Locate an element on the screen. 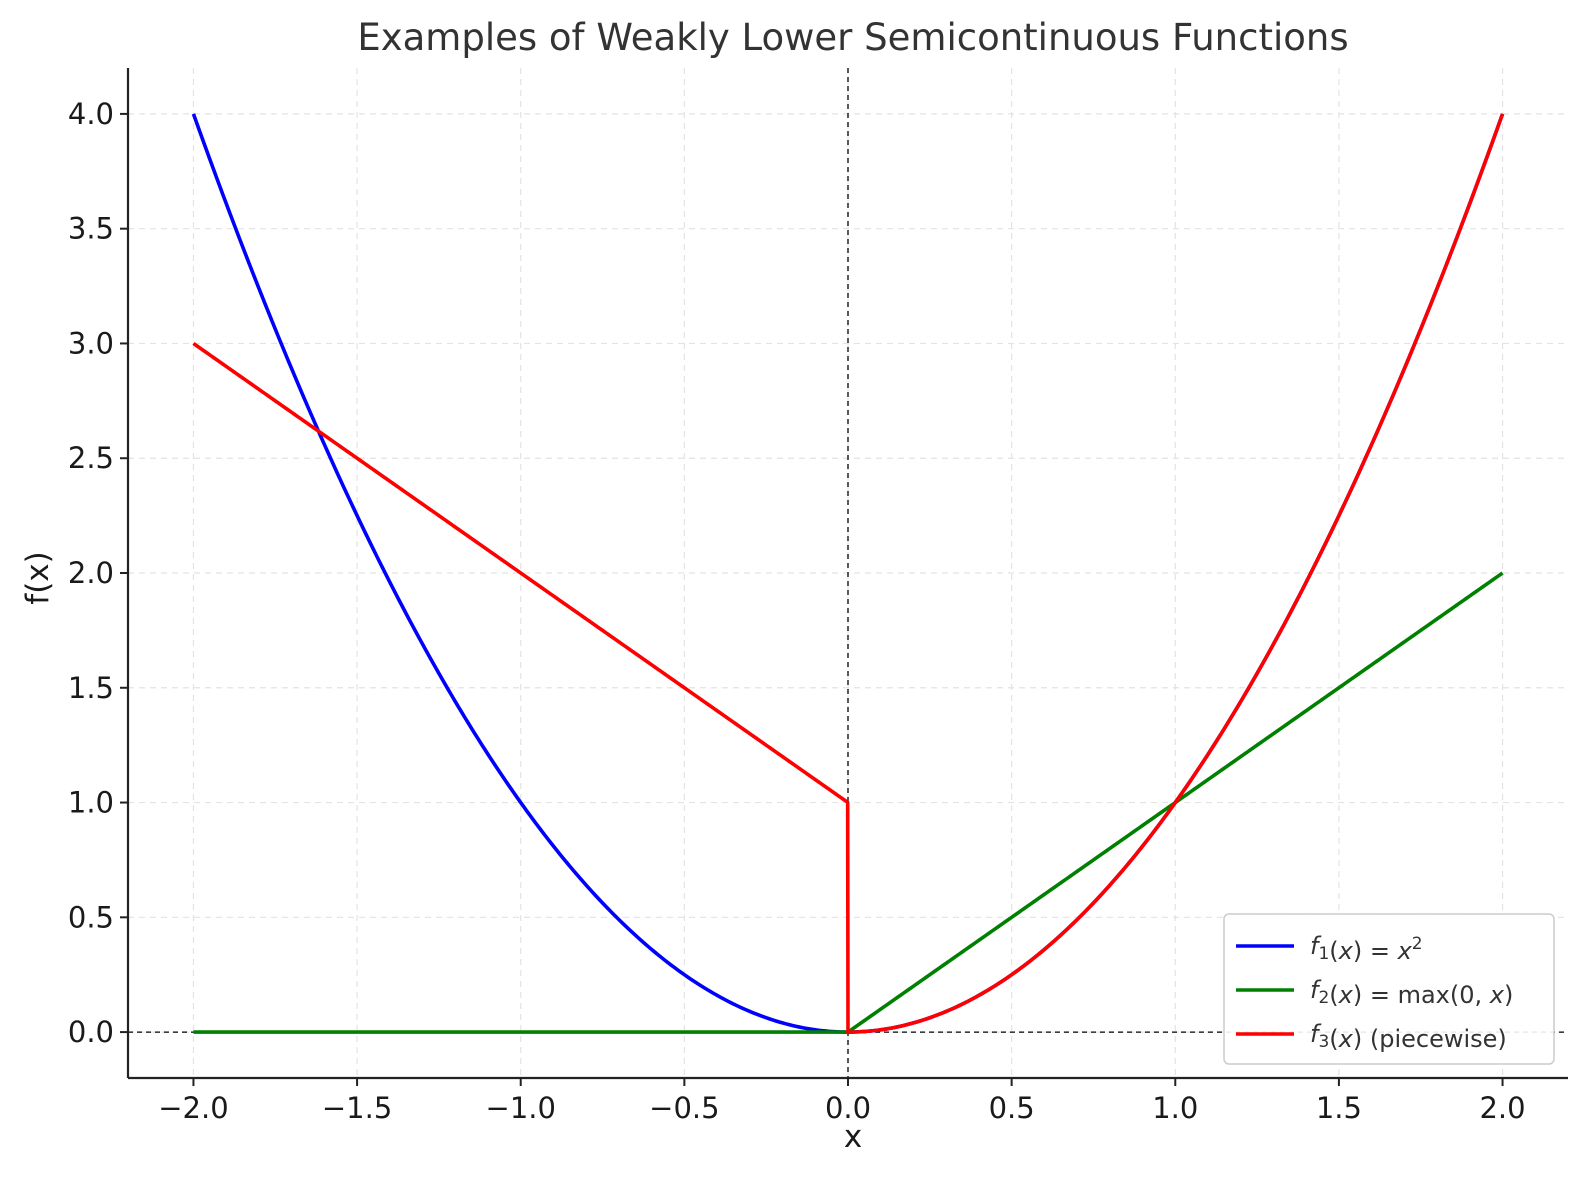 This screenshot has height=1180, width=1580. legend-label-f1: f1(x) = x2 is located at coordinates (1366, 948).